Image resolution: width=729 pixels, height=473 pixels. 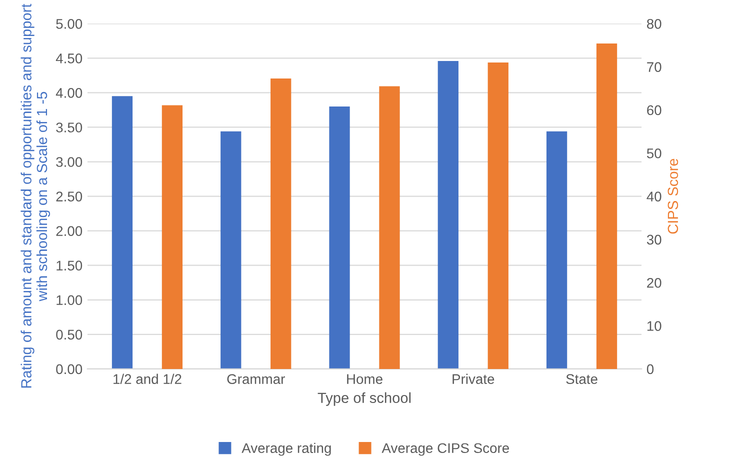 What do you see at coordinates (364, 379) in the screenshot?
I see `x-tick-label: Home` at bounding box center [364, 379].